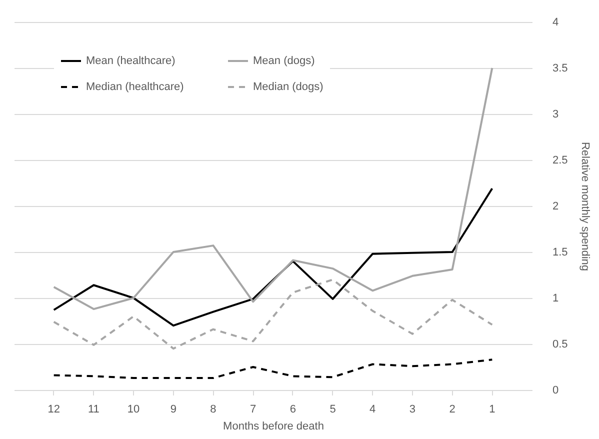 This screenshot has width=599, height=439. What do you see at coordinates (560, 68) in the screenshot?
I see `y-tick-label: 3.5` at bounding box center [560, 68].